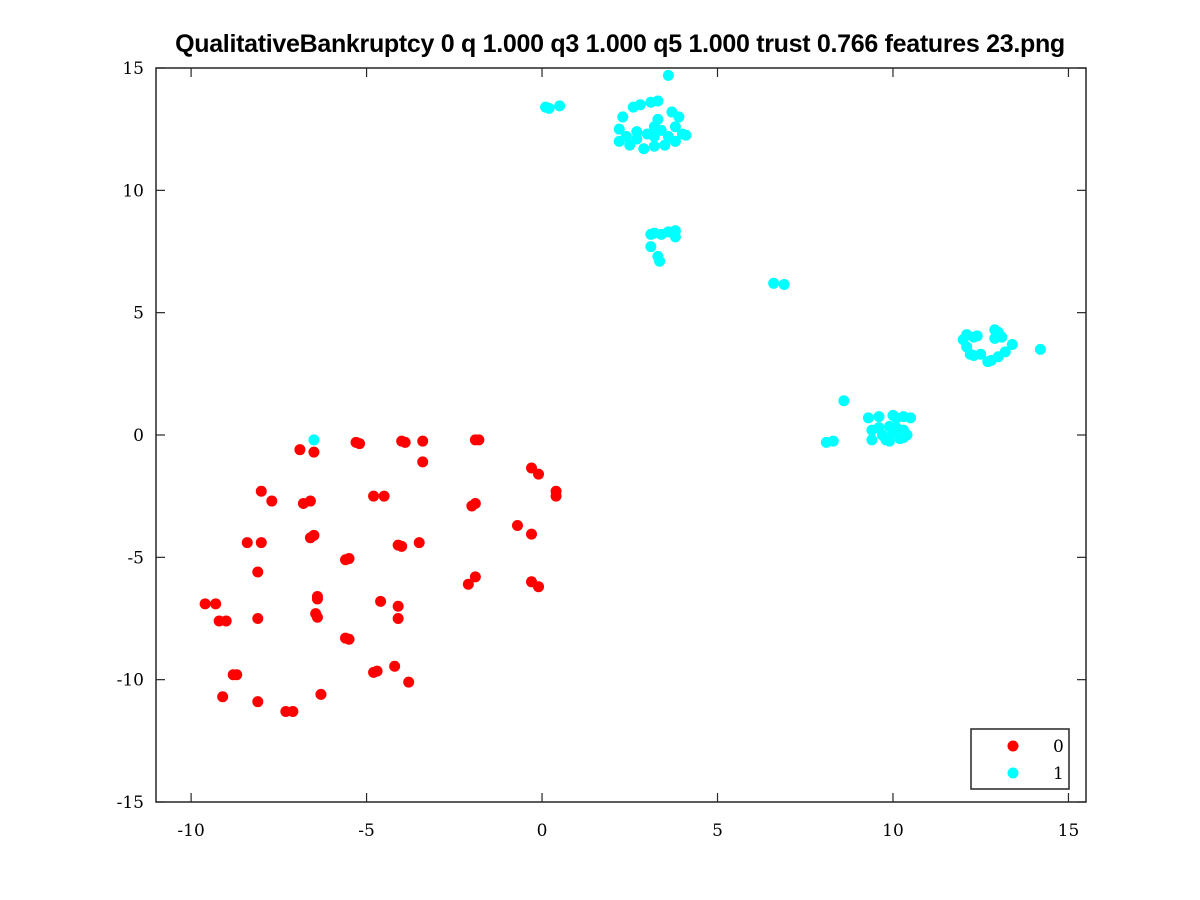 The height and width of the screenshot is (900, 1200). Describe the element at coordinates (1069, 831) in the screenshot. I see `x-tick-label: 15` at that location.